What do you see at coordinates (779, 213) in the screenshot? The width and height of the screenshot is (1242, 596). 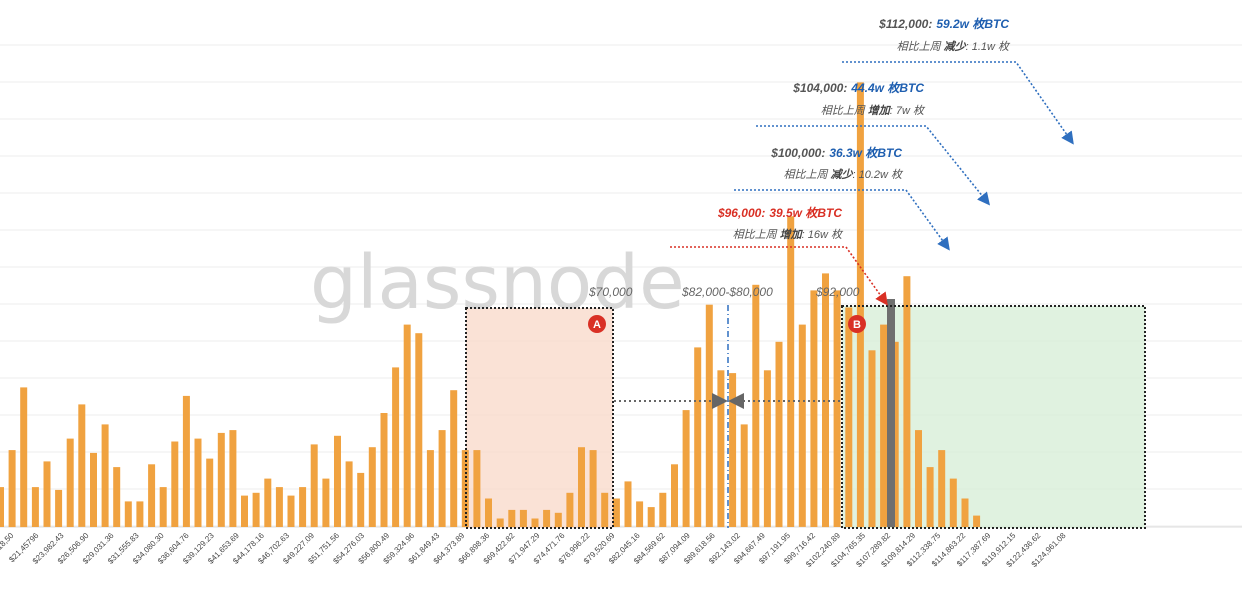 I see `svg-text:$96,000:39.5w 枚BTC: $96,000: 39.5w 枚BTC` at bounding box center [779, 213].